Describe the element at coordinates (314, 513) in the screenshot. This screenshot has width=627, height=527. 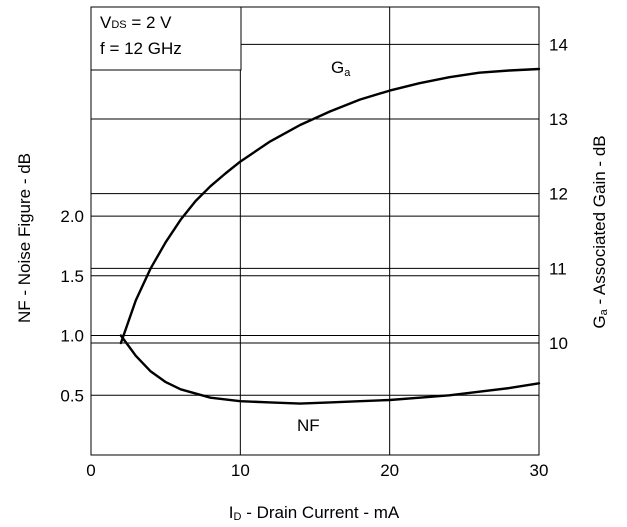
I see `x-axis-label: ID - Drain Current - mA` at that location.